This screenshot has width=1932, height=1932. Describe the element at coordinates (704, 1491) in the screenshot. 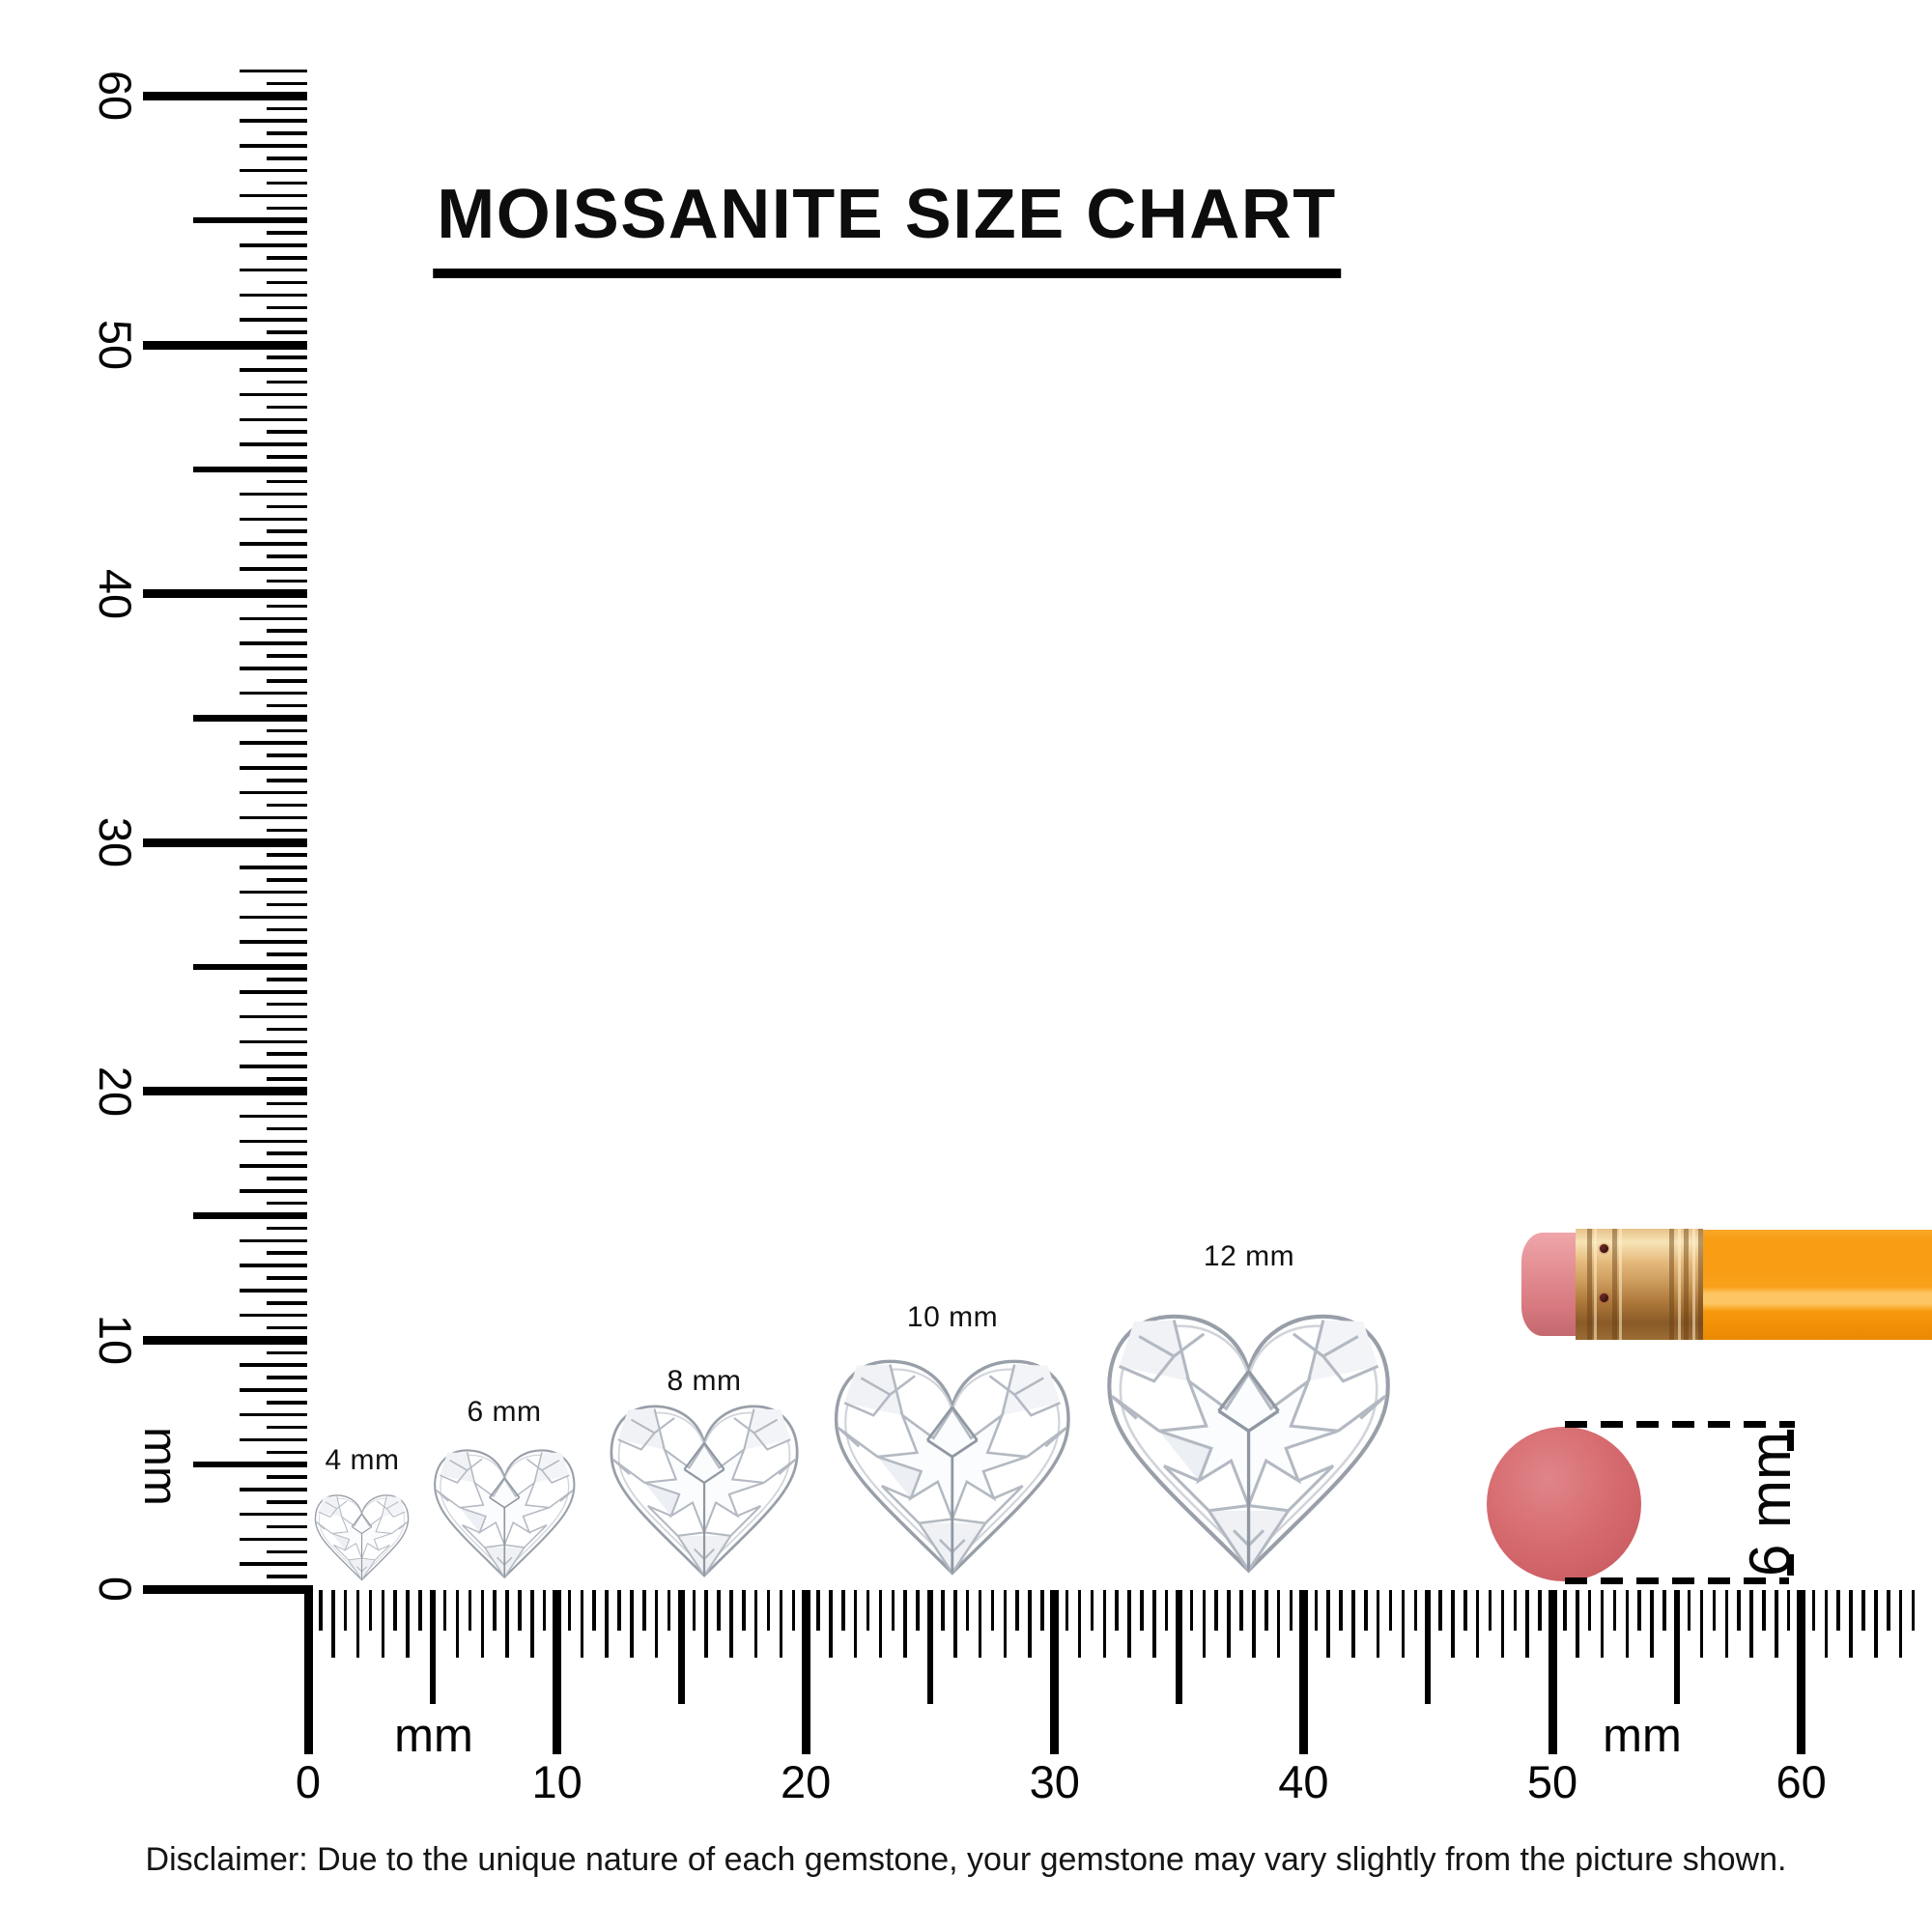

I see `gem-heart-8mm` at that location.